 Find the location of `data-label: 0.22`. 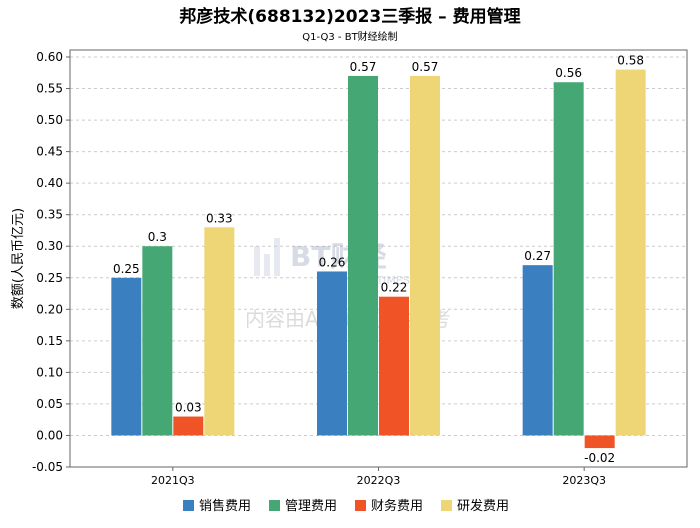

data-label: 0.22 is located at coordinates (394, 288).